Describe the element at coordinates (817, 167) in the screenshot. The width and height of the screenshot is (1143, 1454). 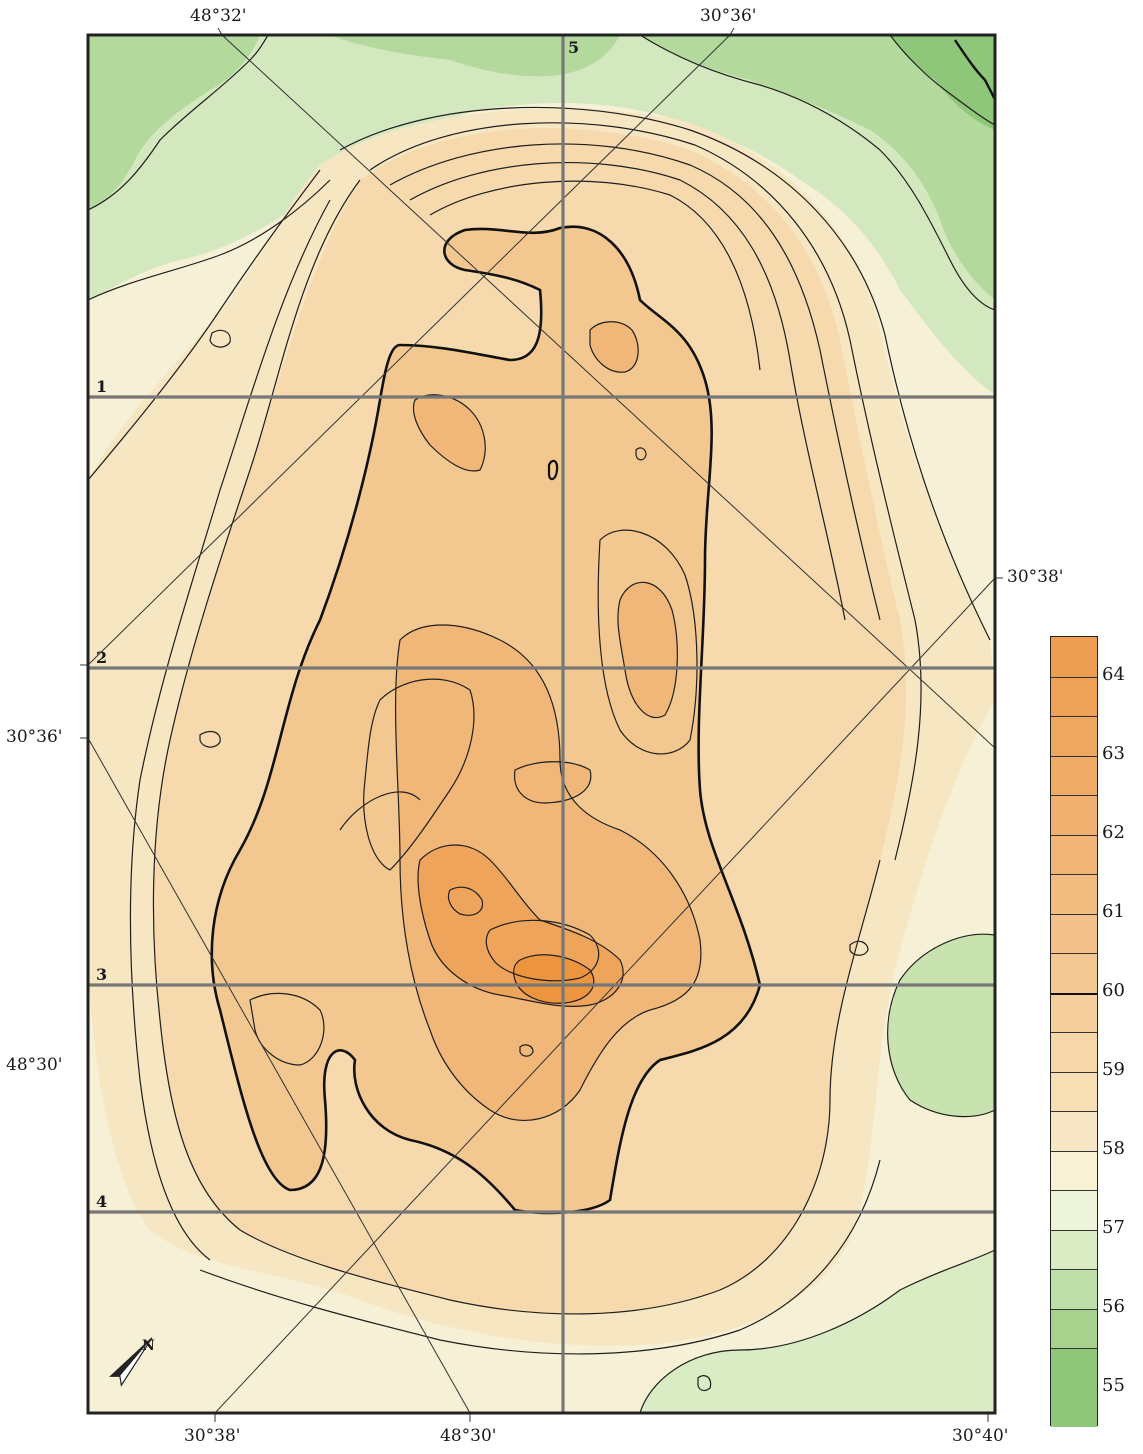
I see `green-region-top-right` at that location.